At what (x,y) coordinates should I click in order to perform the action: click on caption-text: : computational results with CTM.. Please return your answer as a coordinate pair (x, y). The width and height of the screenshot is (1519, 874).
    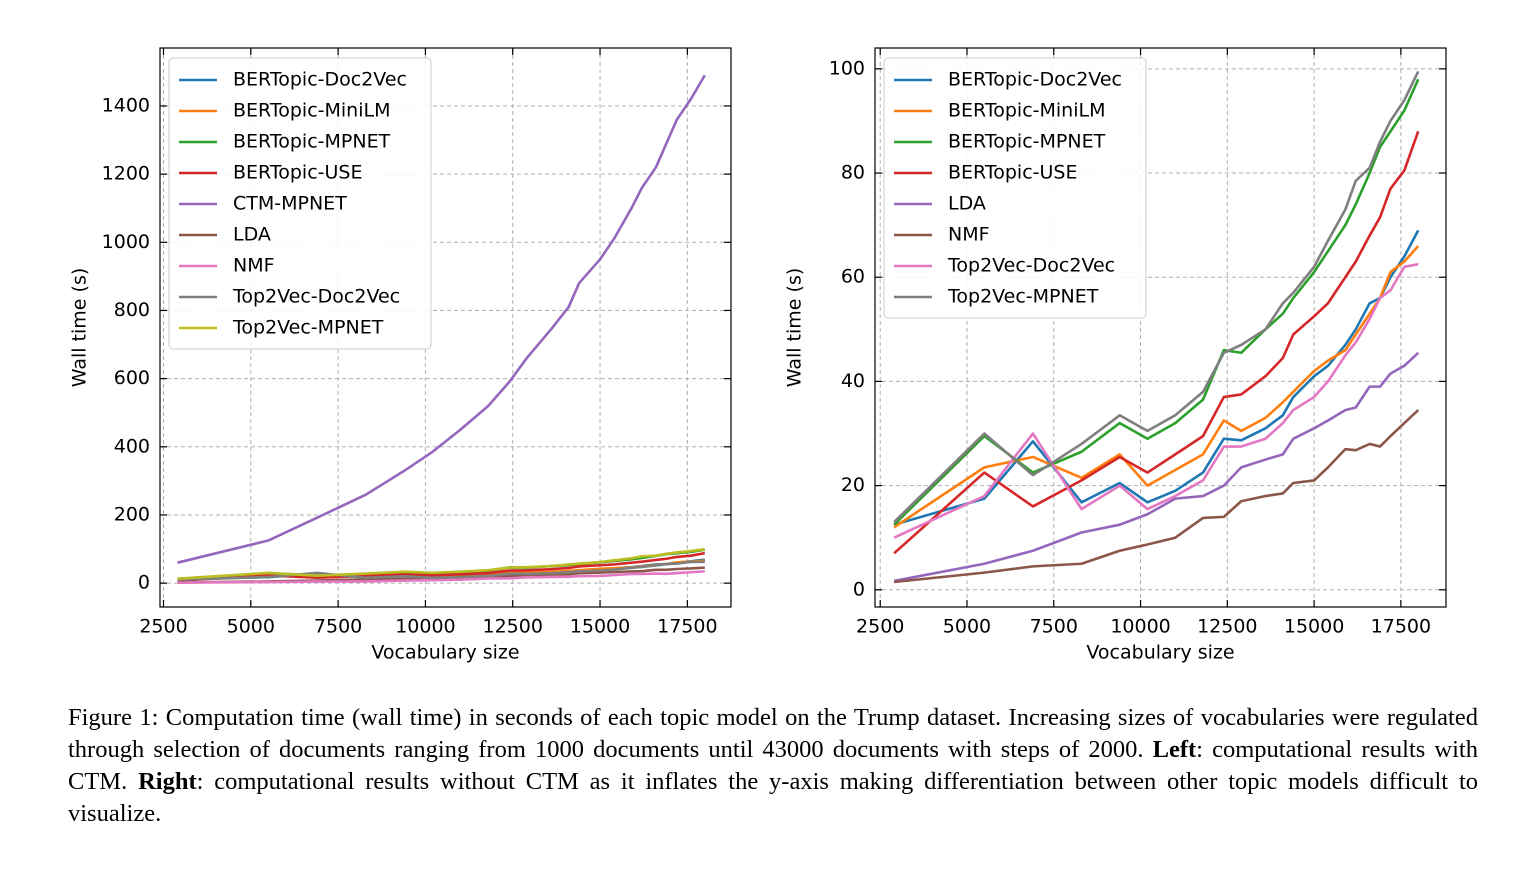
    Looking at the image, I should click on (773, 765).